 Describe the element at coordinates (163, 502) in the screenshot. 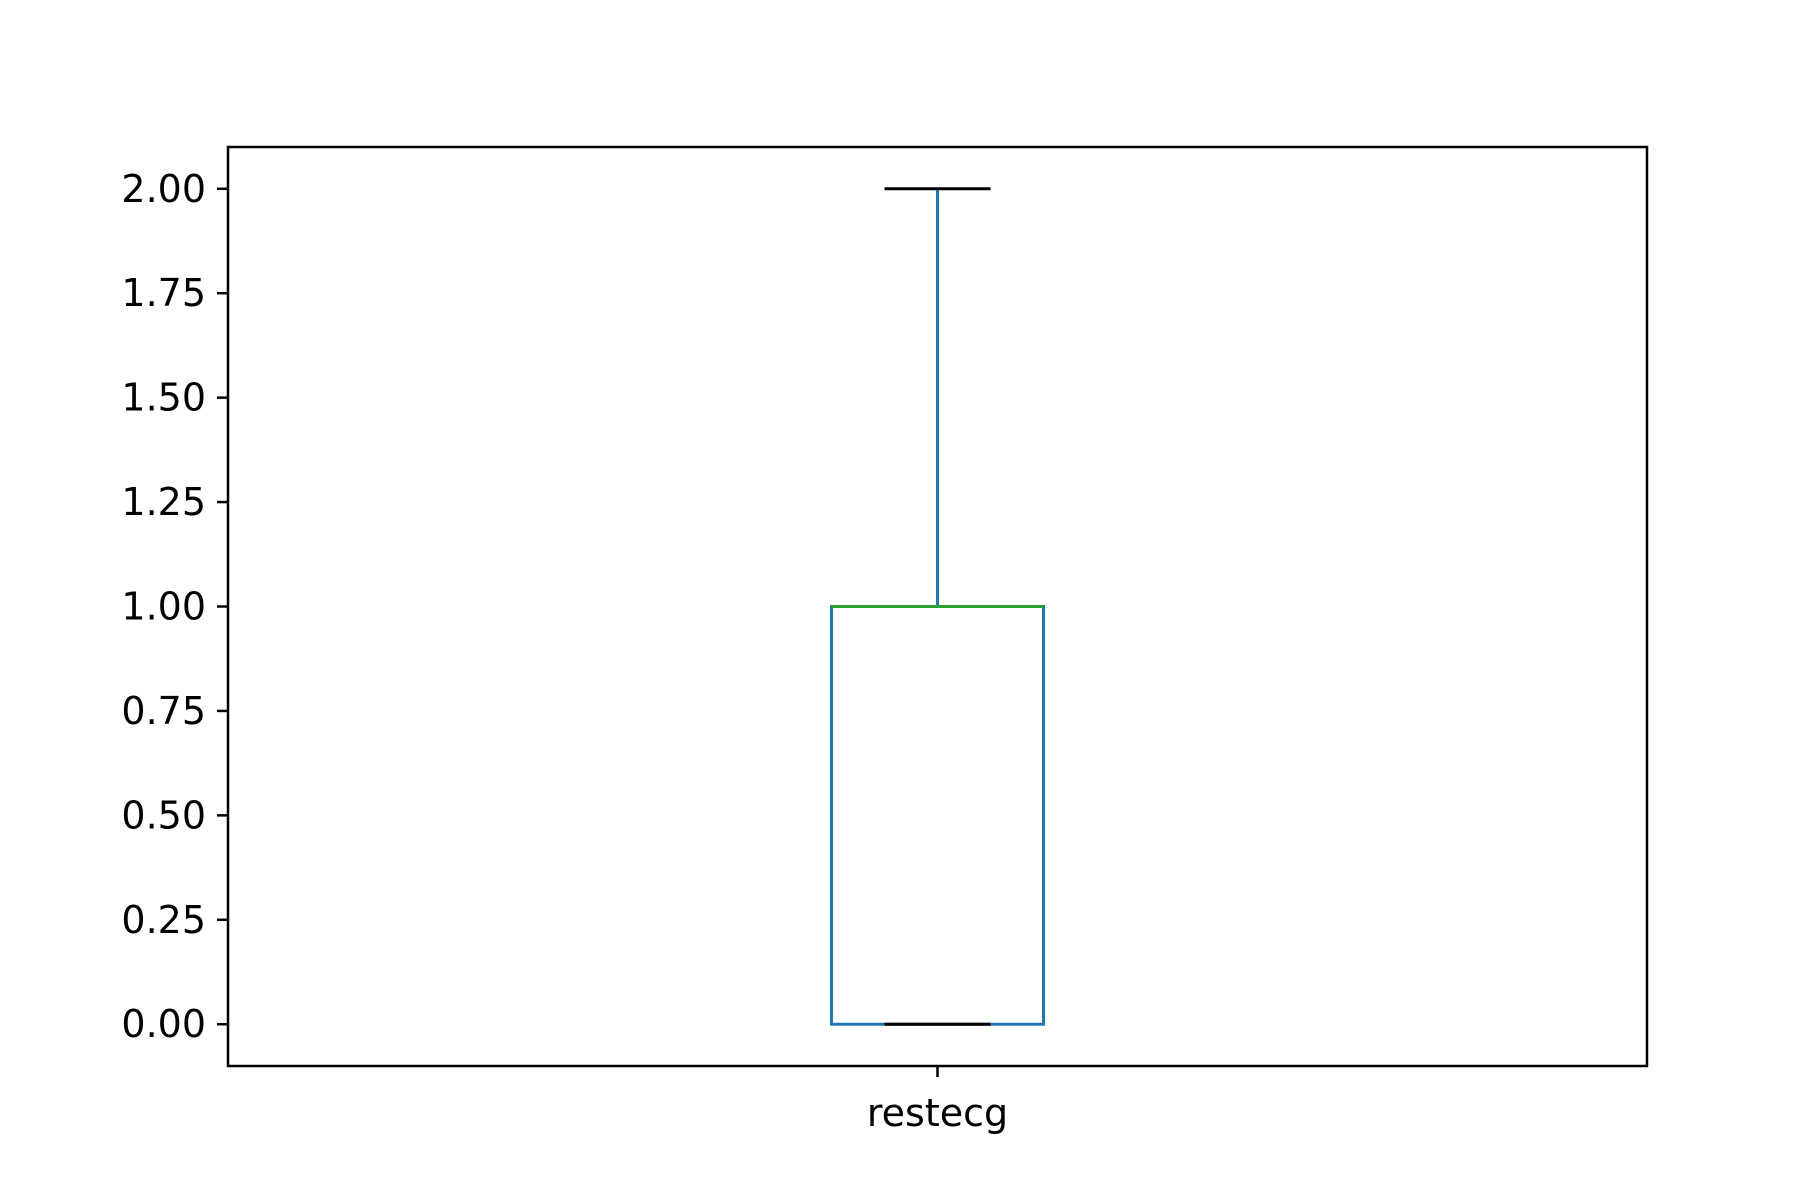

I see `y-tick-label: 1.25` at that location.